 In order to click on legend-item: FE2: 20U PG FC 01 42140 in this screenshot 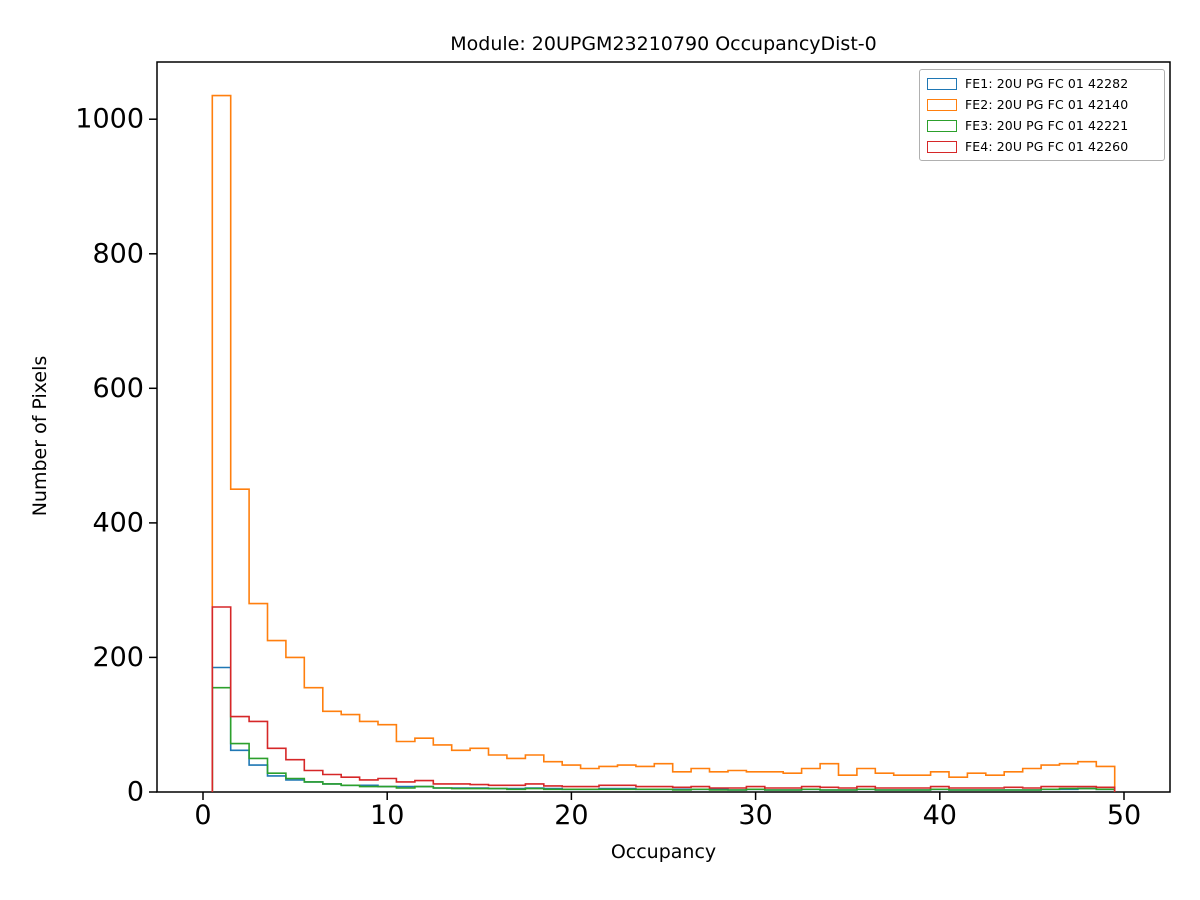, I will do `click(1042, 104)`.